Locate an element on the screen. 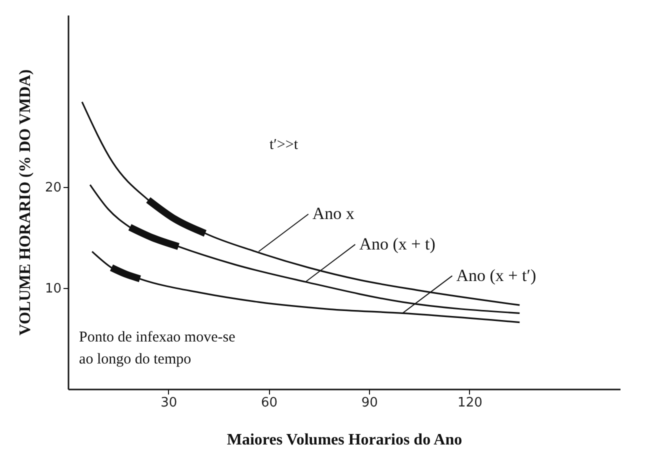  x-tick-label: 30 is located at coordinates (169, 403).